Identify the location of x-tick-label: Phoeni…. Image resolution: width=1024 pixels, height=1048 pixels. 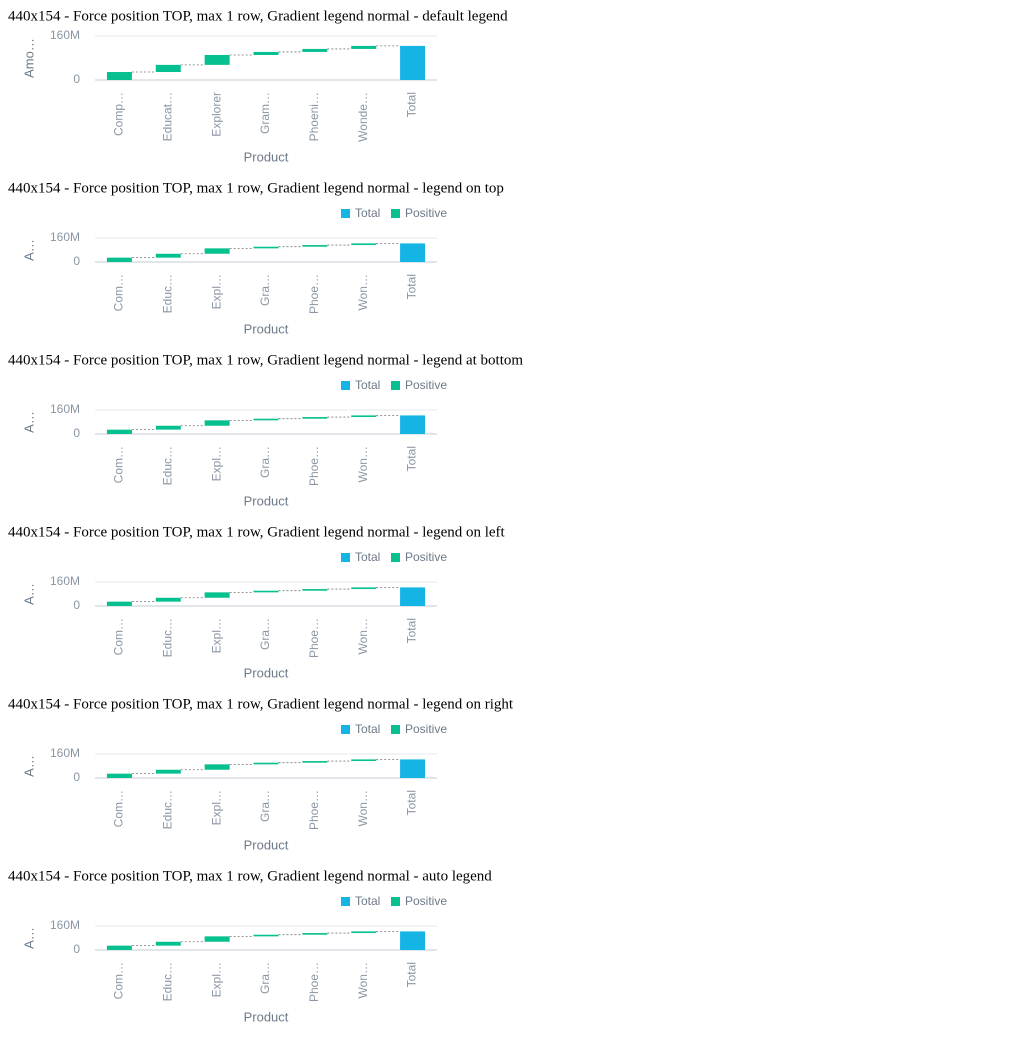
(314, 116).